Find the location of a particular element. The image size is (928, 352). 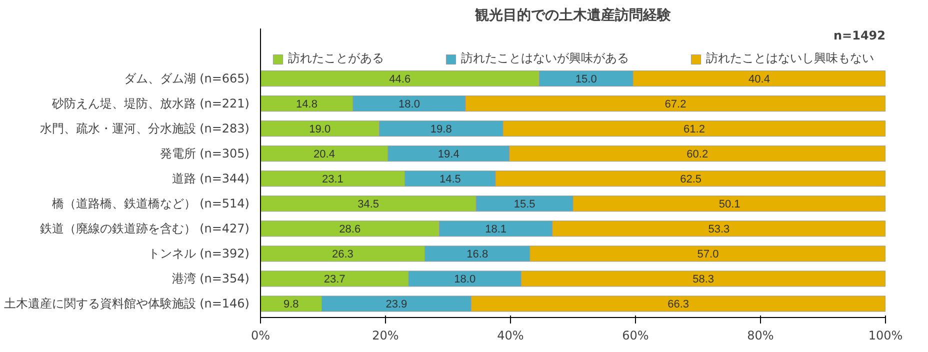

y-tick-label: 港湾 (n=354) is located at coordinates (211, 279).